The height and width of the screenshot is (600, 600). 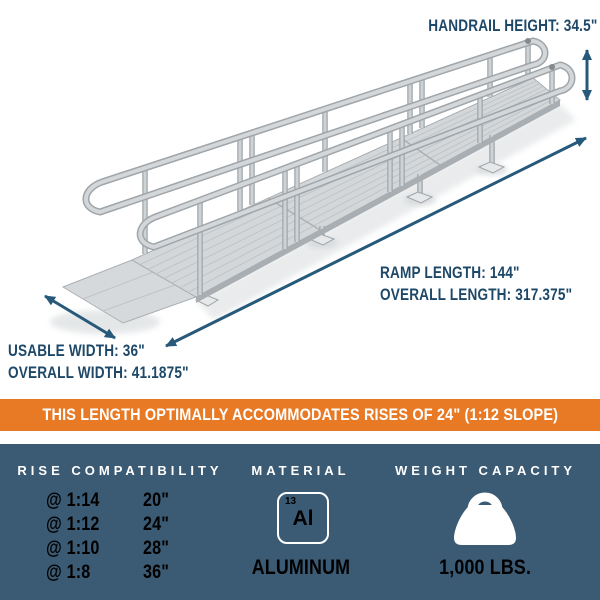 What do you see at coordinates (126, 501) in the screenshot?
I see `rise-row: @ 1:14 20"` at bounding box center [126, 501].